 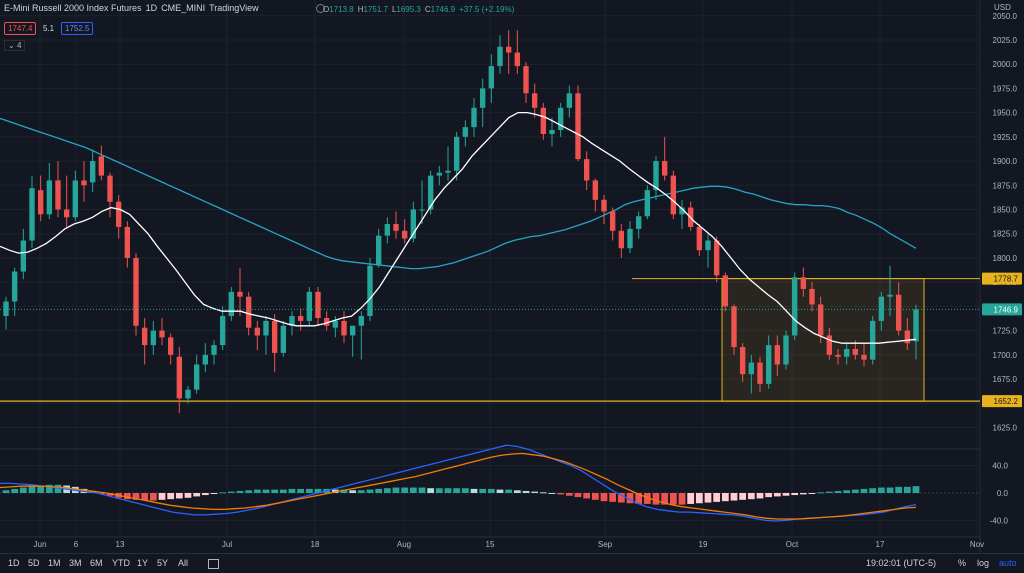 I want to click on auto-toggle: auto, so click(x=1008, y=563).